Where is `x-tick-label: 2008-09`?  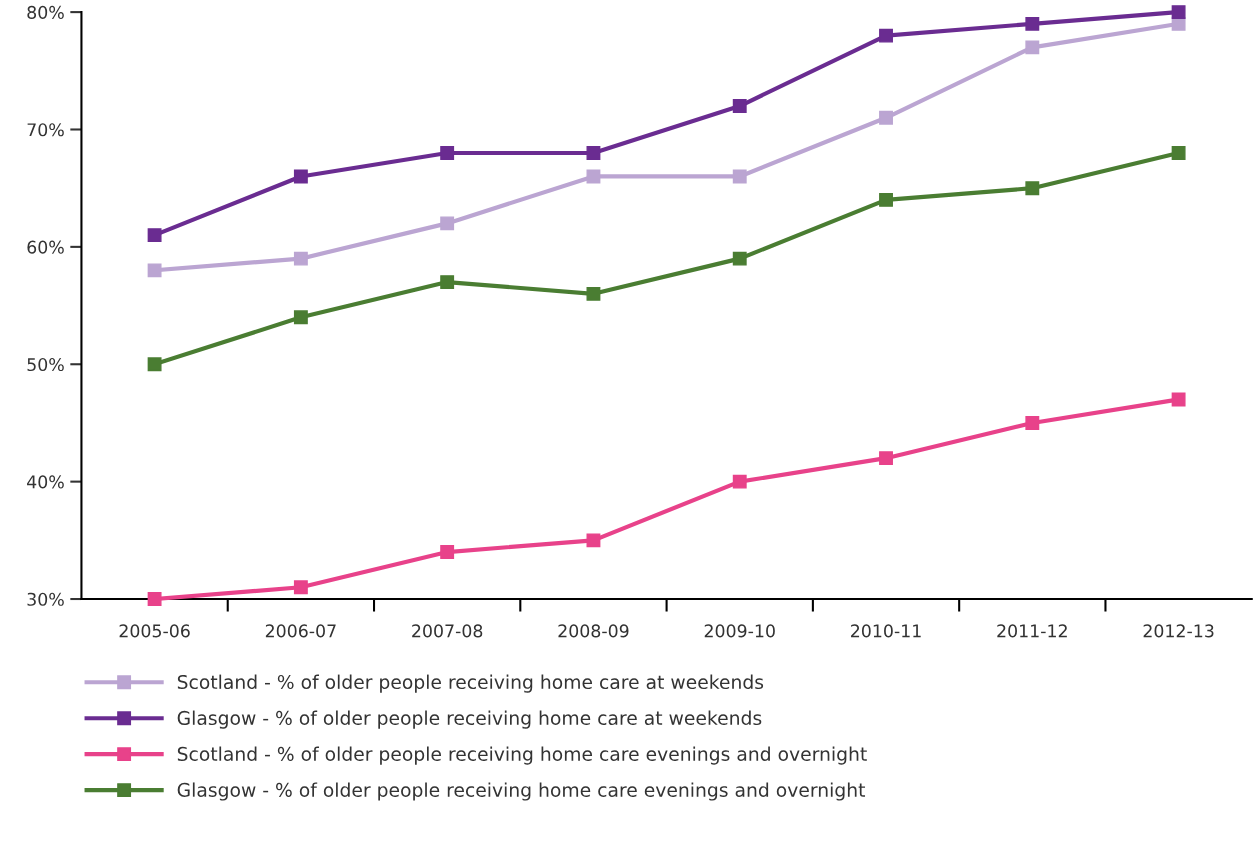
x-tick-label: 2008-09 is located at coordinates (593, 631).